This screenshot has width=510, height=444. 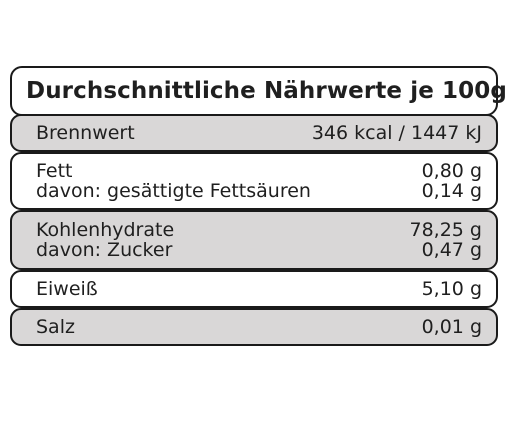 What do you see at coordinates (259, 289) in the screenshot?
I see `protein-line: Eiweiß 5,10 g` at bounding box center [259, 289].